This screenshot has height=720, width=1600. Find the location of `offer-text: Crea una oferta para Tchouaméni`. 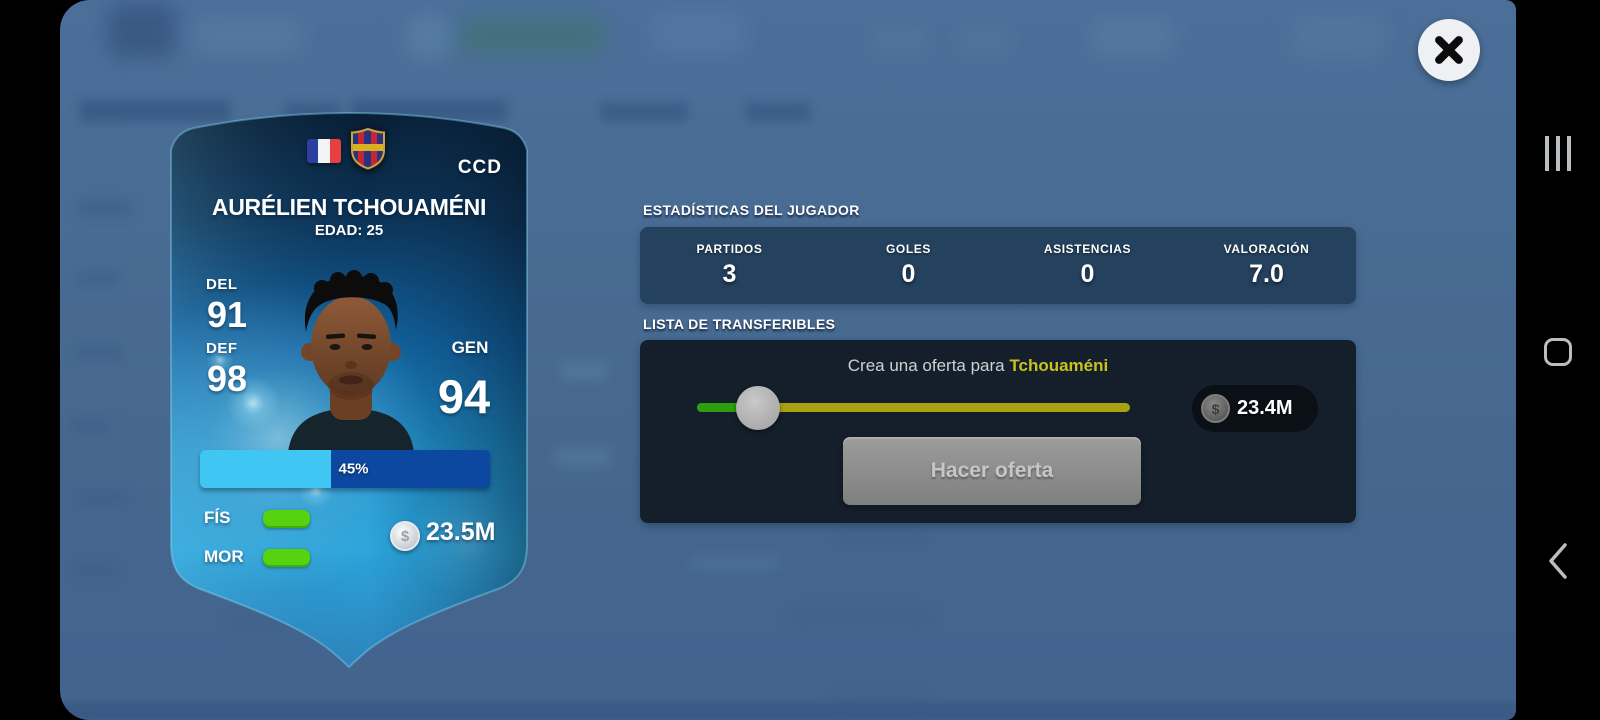

offer-text: Crea una oferta para Tchouaméni is located at coordinates (978, 366).